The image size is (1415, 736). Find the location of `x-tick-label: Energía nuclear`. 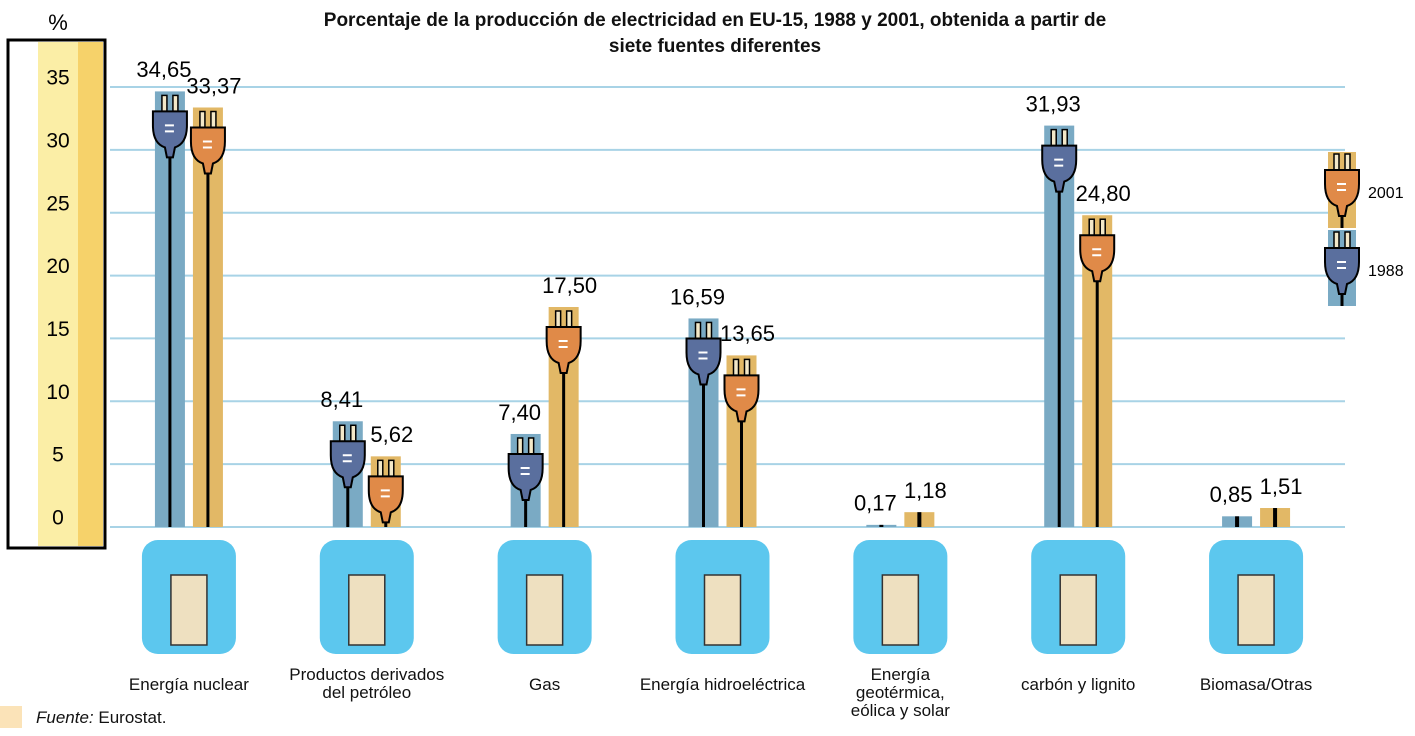

x-tick-label: Energía nuclear is located at coordinates (188, 684).